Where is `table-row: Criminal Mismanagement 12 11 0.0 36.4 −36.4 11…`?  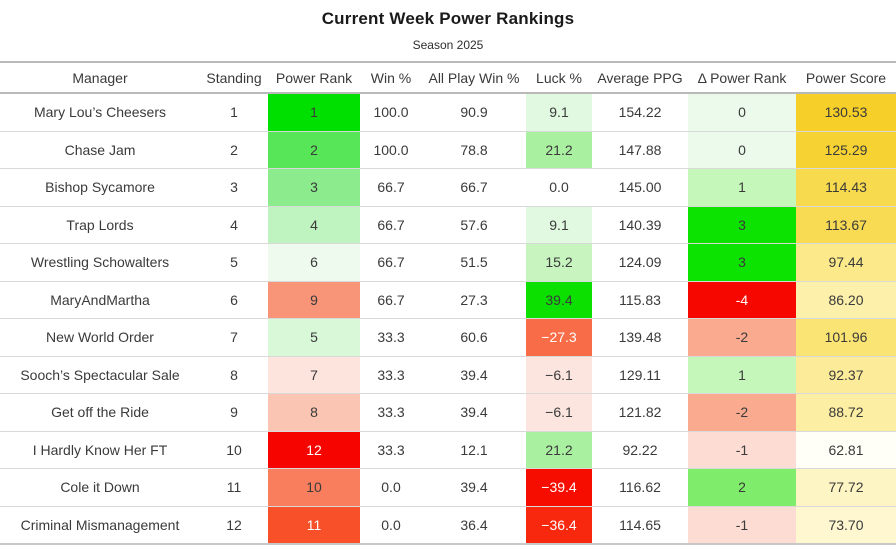 table-row: Criminal Mismanagement 12 11 0.0 36.4 −36.4 11… is located at coordinates (448, 525).